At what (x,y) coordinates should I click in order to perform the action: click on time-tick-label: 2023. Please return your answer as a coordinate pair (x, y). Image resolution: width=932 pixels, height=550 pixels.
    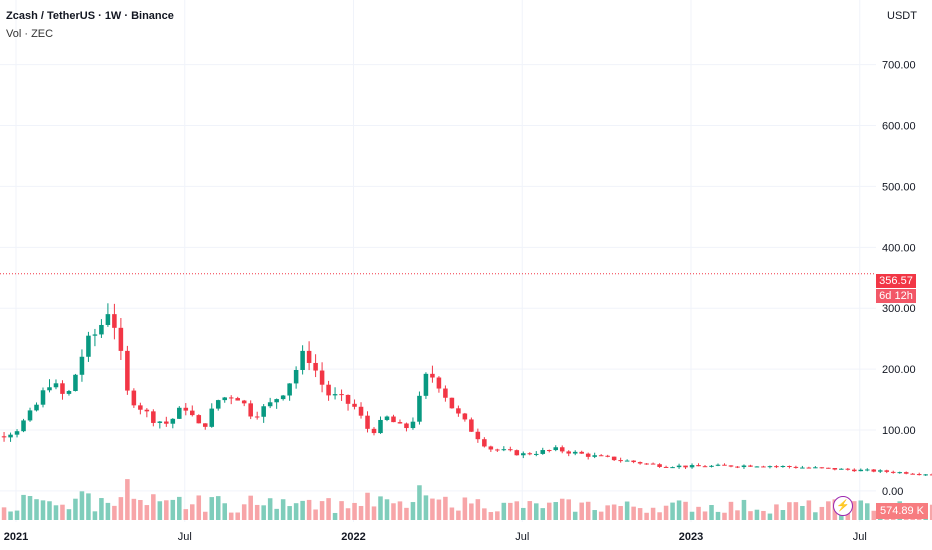
    Looking at the image, I should click on (691, 537).